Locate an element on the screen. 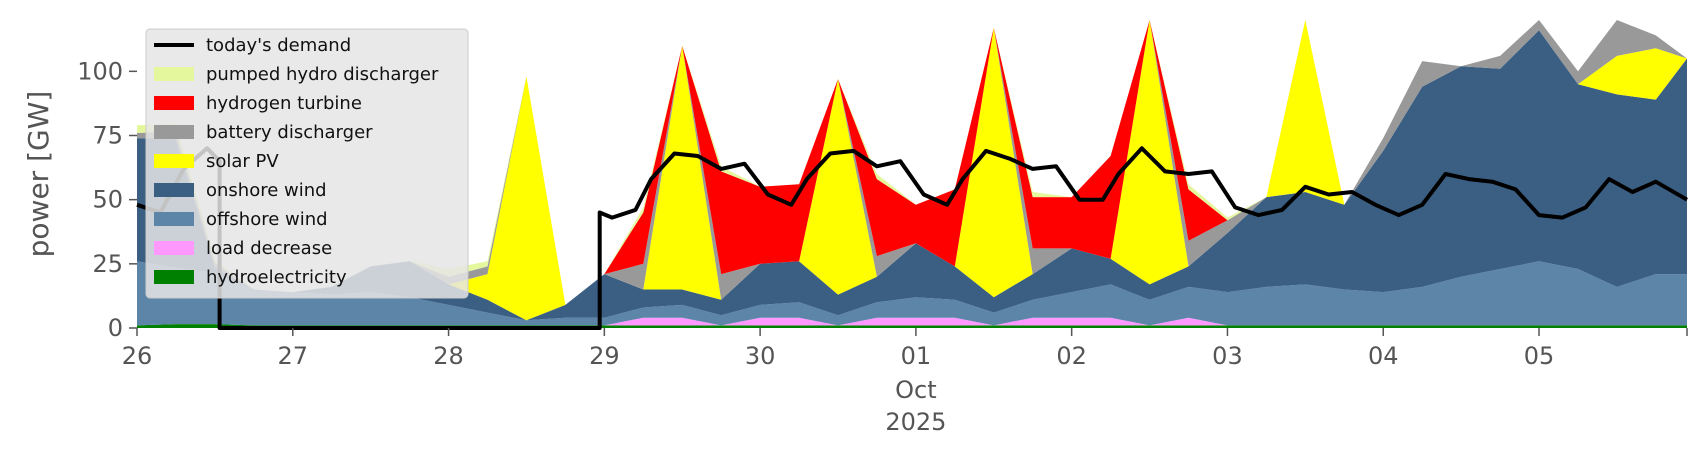  area-load-decrease is located at coordinates (912, 321).